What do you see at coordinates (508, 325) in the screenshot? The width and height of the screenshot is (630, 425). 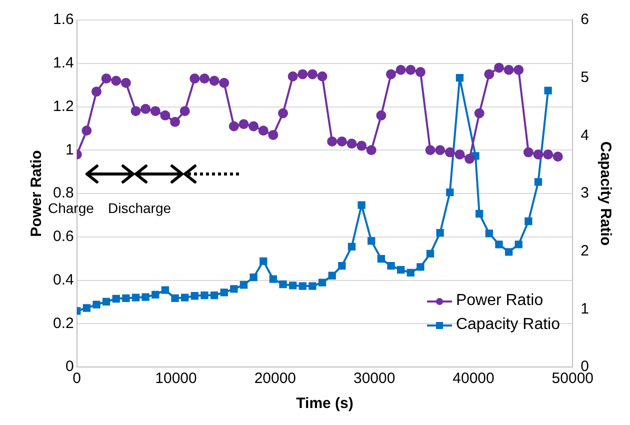 I see `legend-label: Capacity Ratio` at bounding box center [508, 325].